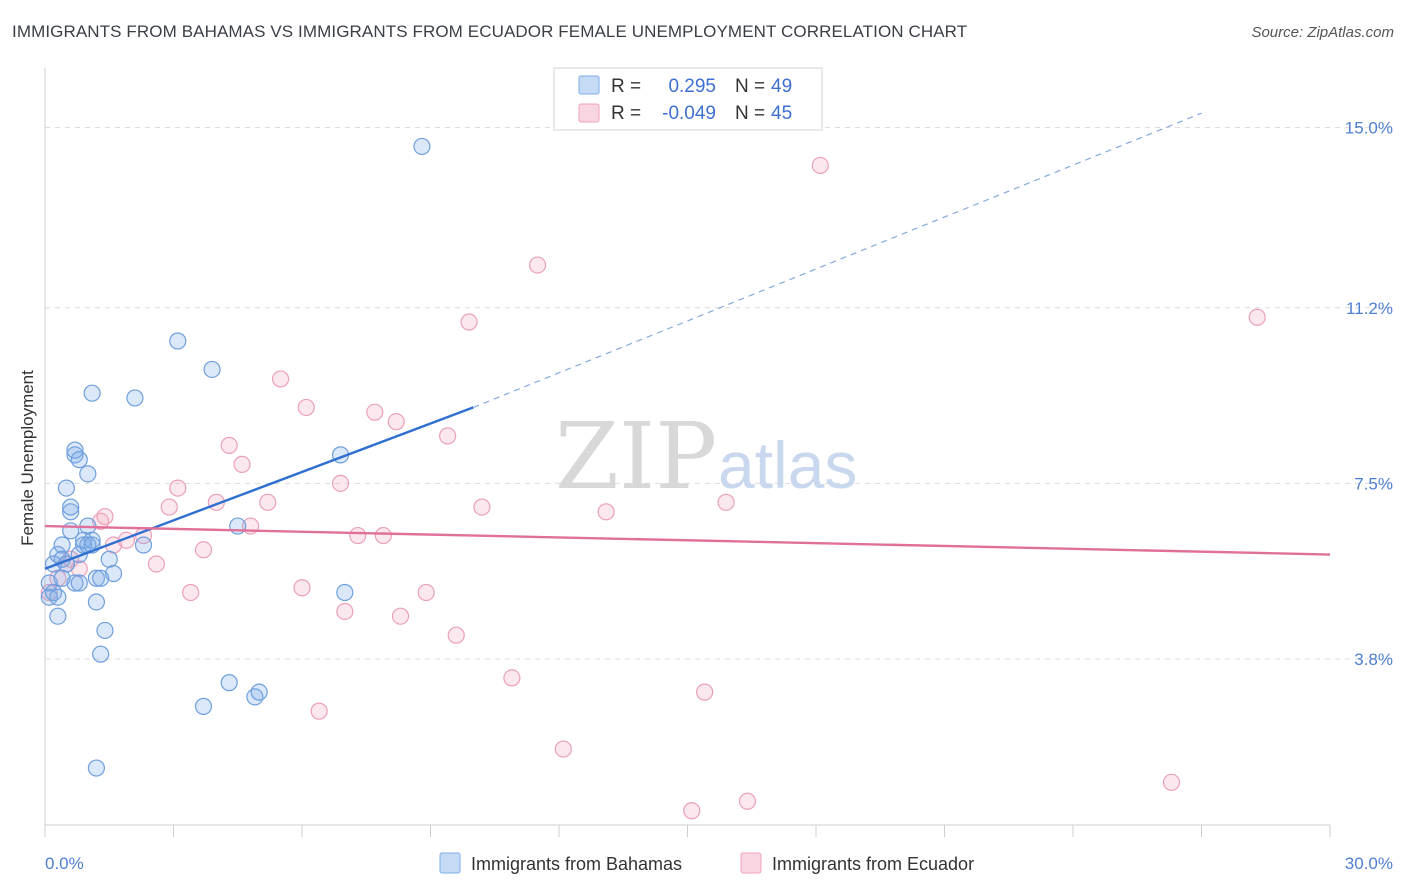 Image resolution: width=1406 pixels, height=892 pixels. Describe the element at coordinates (1369, 127) in the screenshot. I see `y-tick-label-0: 15.0%` at that location.